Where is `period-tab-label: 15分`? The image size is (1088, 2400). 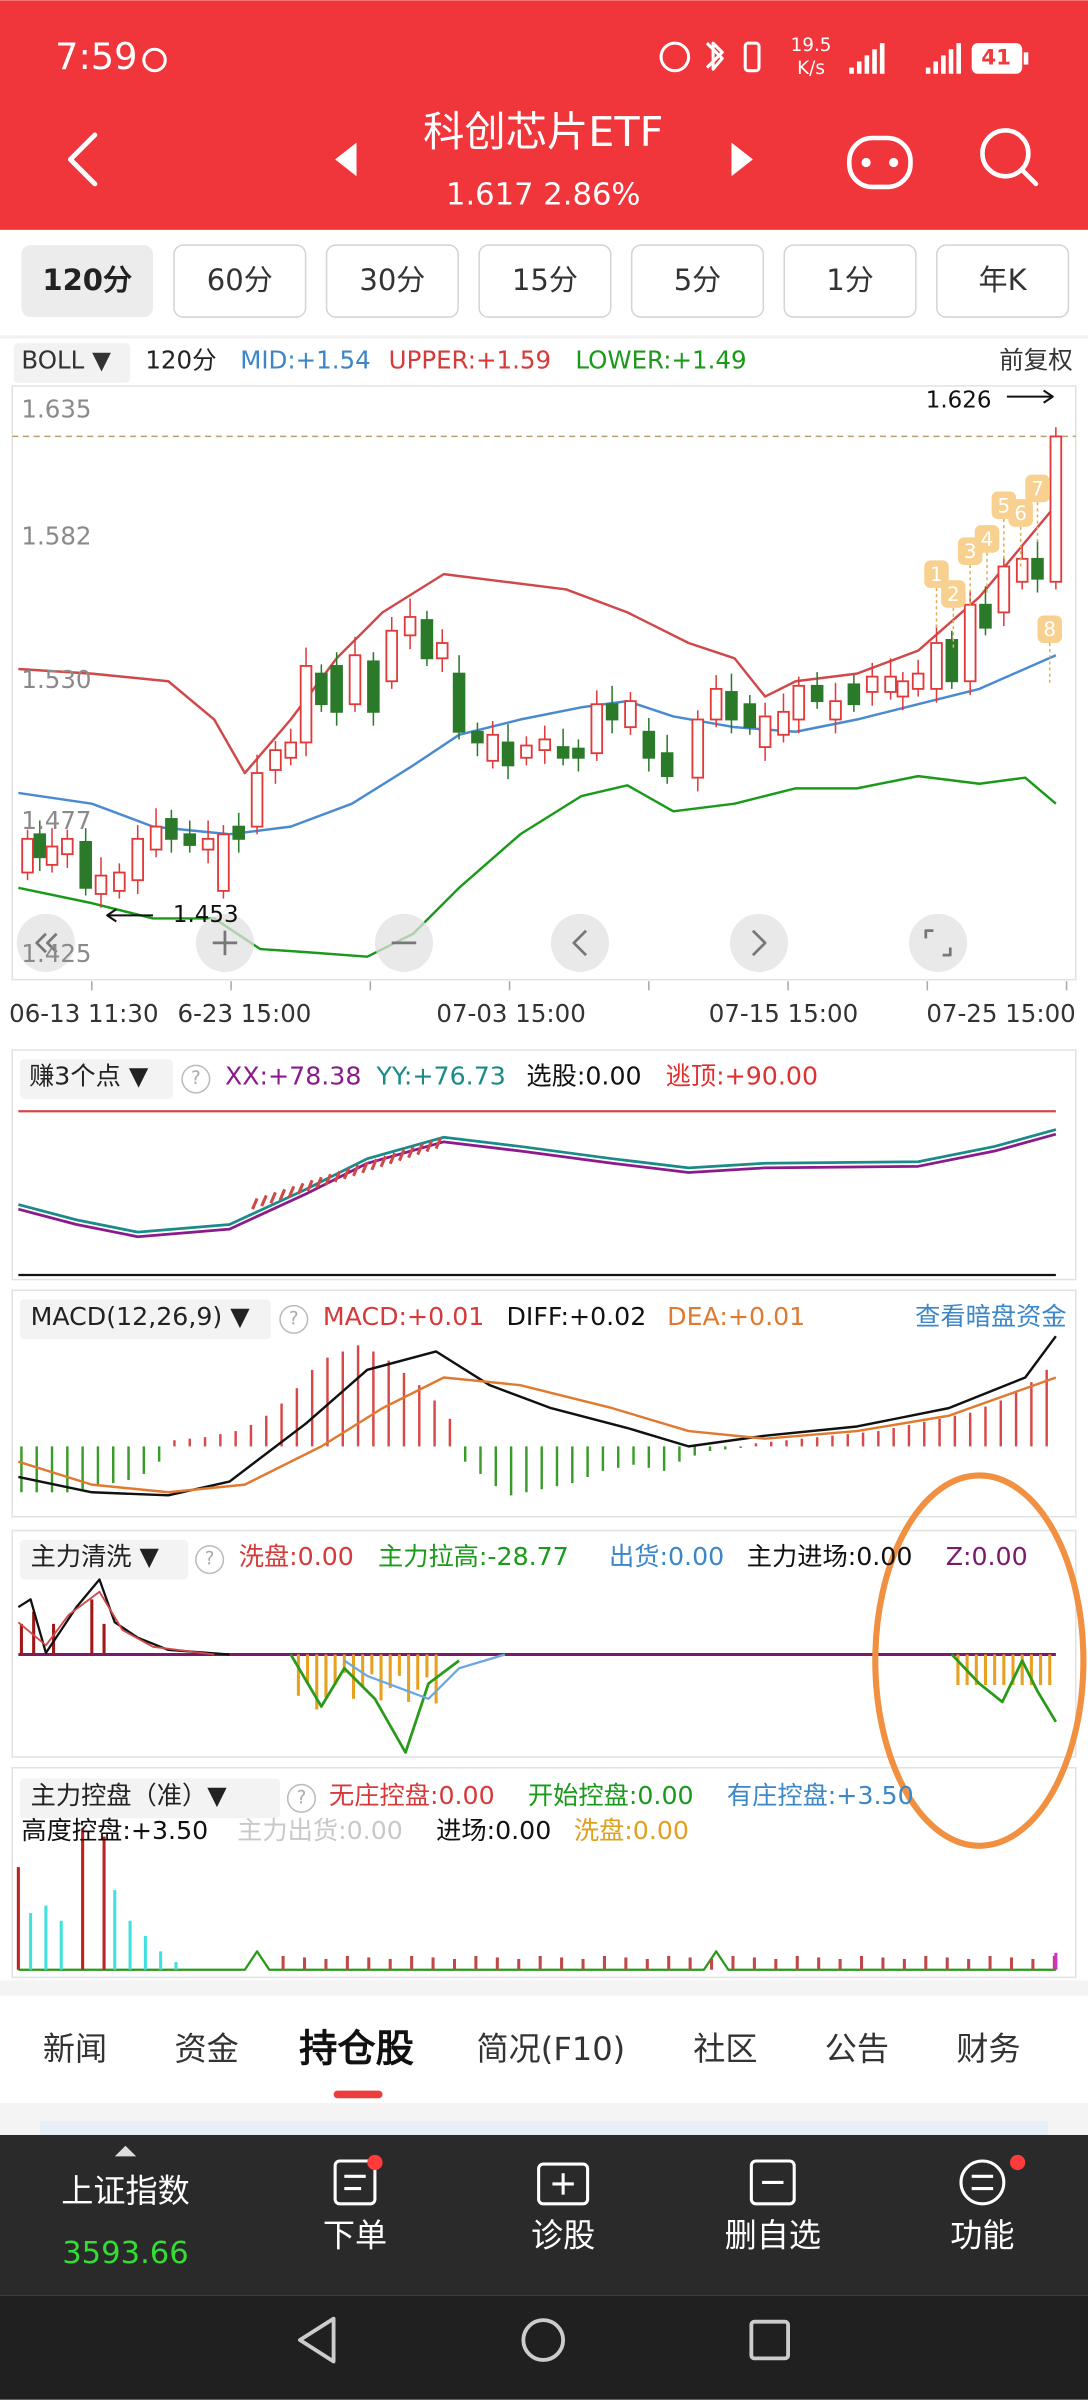
period-tab-label: 15分 is located at coordinates (545, 280).